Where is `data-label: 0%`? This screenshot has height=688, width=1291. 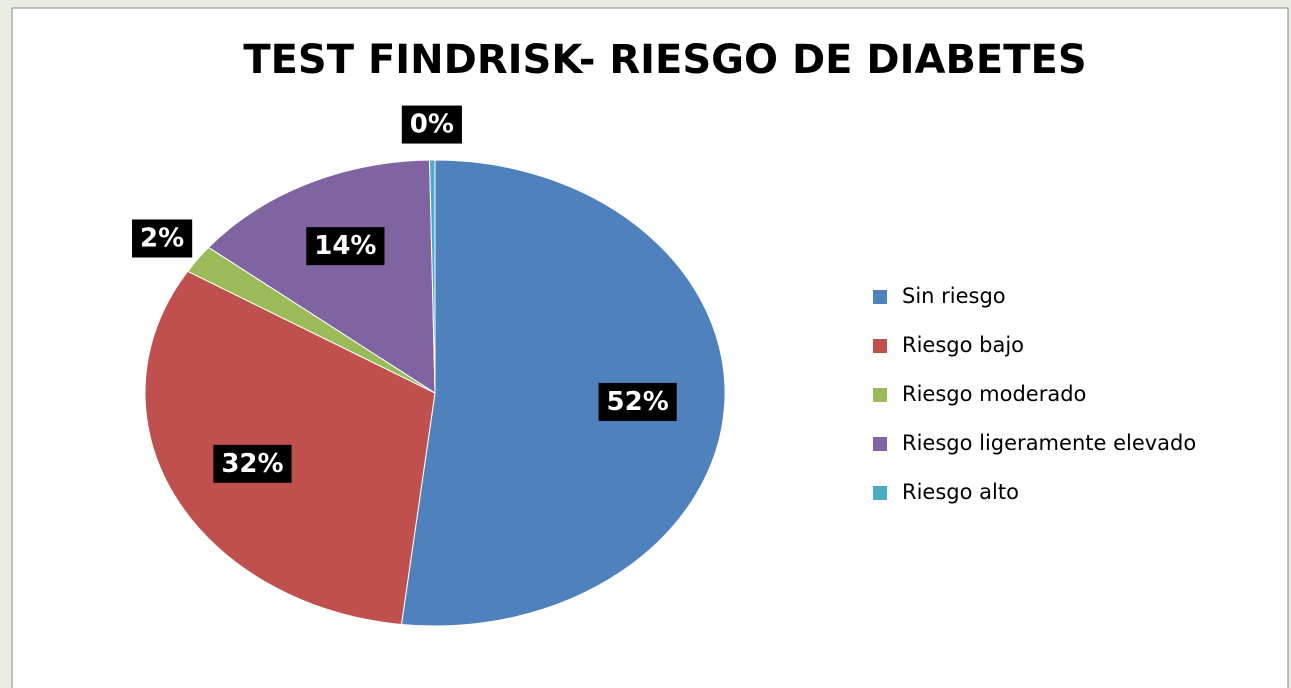
data-label: 0% is located at coordinates (432, 125).